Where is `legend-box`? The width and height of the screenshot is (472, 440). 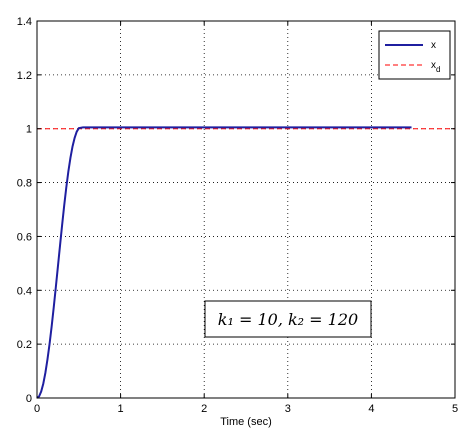 legend-box is located at coordinates (414, 55).